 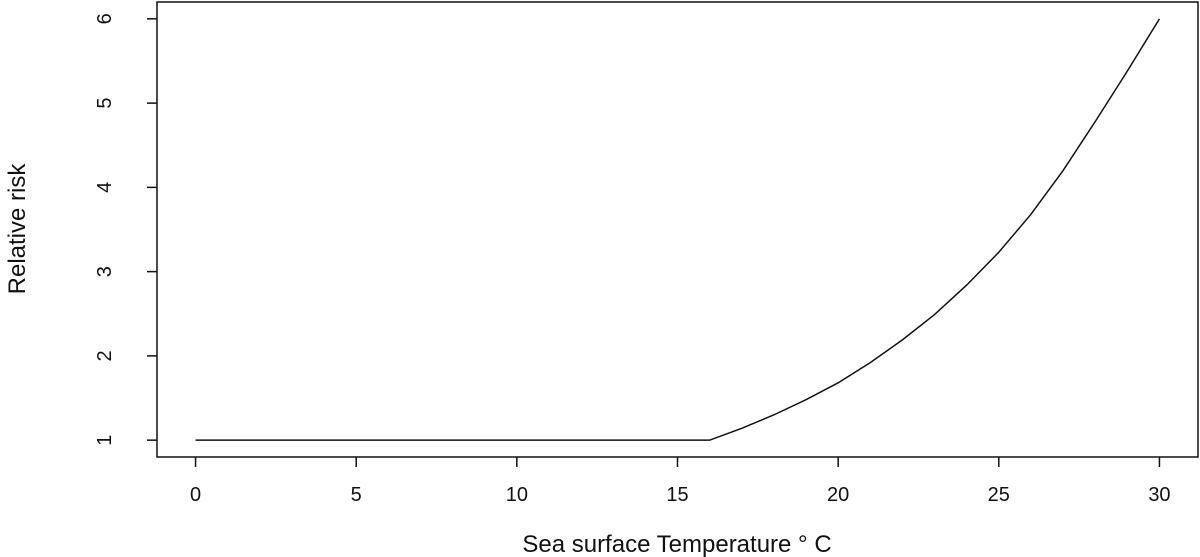 I want to click on x-tick-label: 30, so click(x=1159, y=495).